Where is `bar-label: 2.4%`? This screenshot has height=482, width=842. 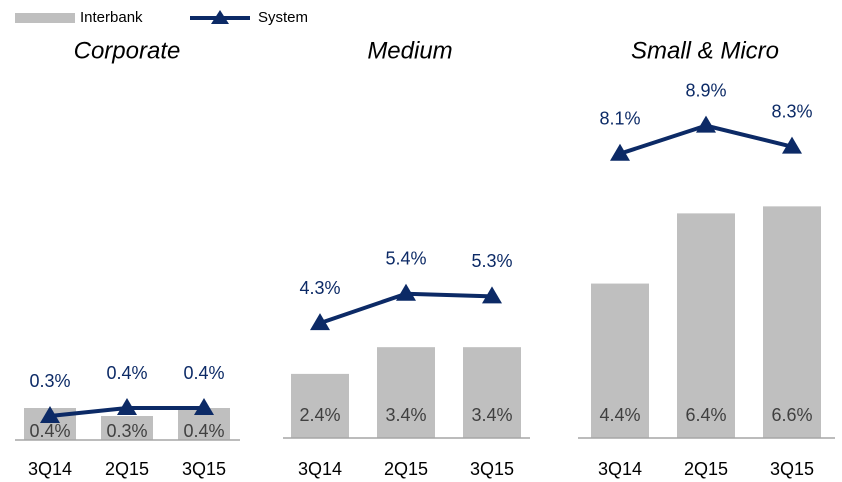 bar-label: 2.4% is located at coordinates (319, 415).